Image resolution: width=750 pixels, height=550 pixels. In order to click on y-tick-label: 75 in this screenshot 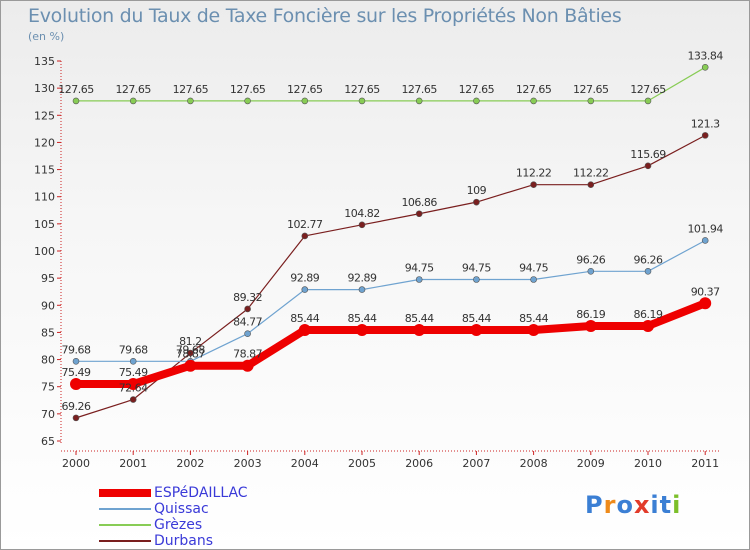, I will do `click(48, 387)`.